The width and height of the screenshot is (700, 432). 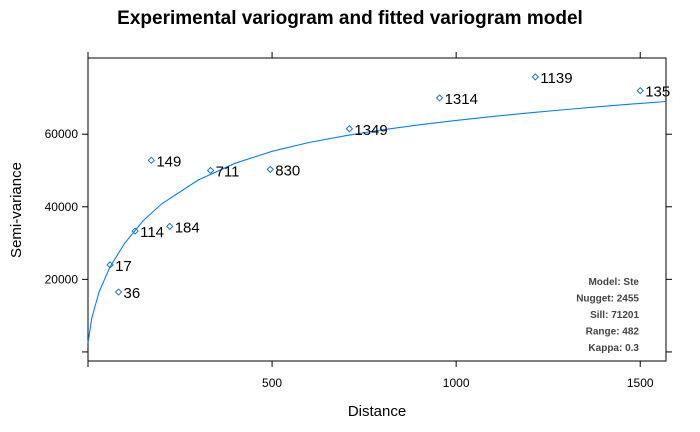 What do you see at coordinates (613, 348) in the screenshot?
I see `model-info-line: Kappa: 0.3` at bounding box center [613, 348].